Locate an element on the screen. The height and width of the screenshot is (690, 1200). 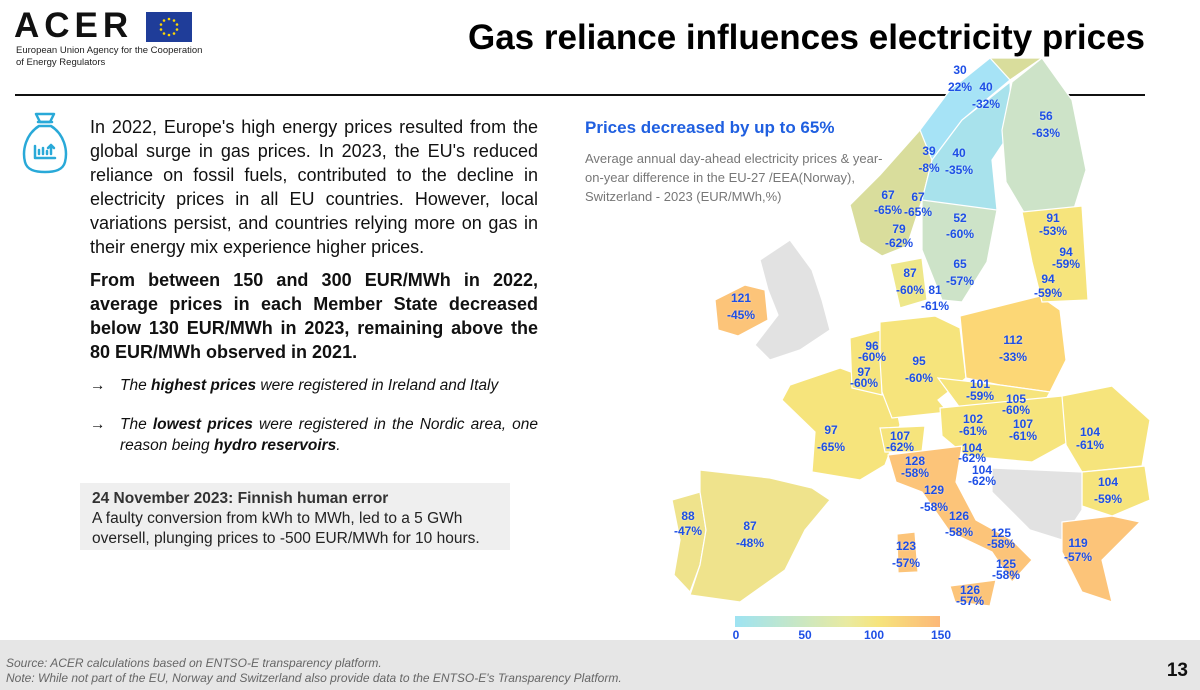
region-price-label: 112 is located at coordinates (1013, 340).